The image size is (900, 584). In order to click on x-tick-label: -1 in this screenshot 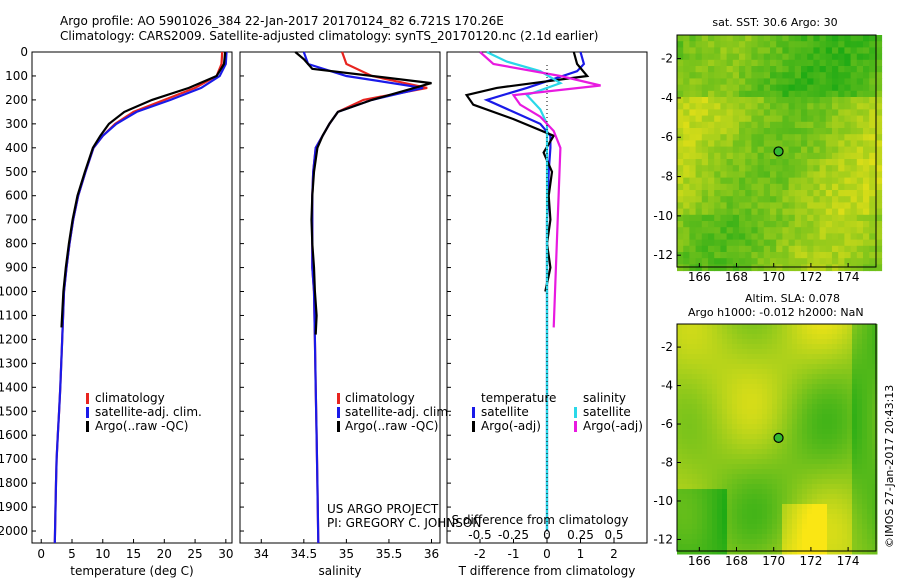, I will do `click(514, 554)`.